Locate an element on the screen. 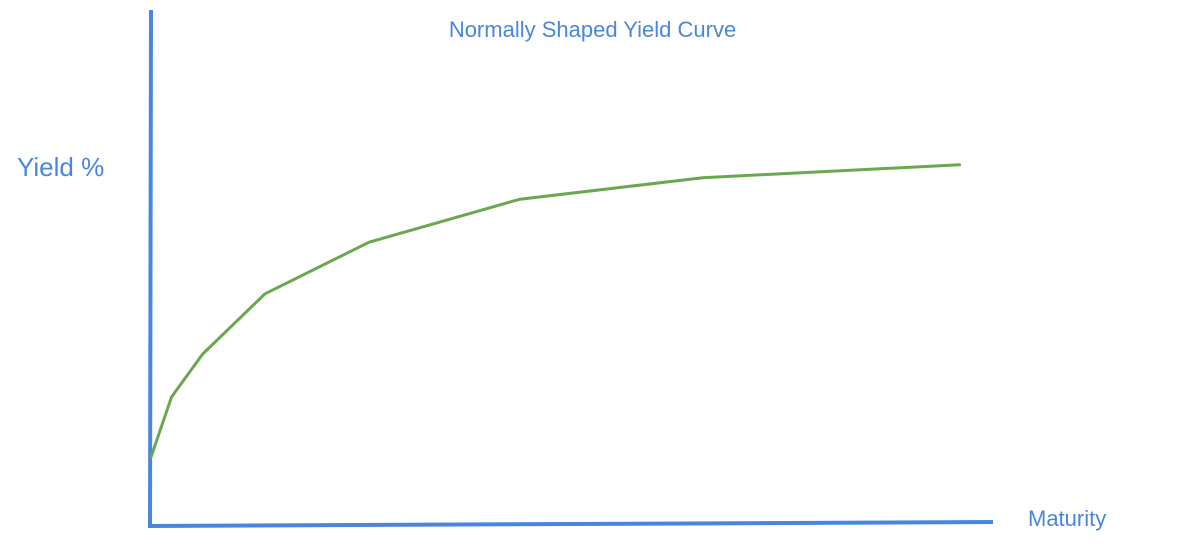 This screenshot has height=551, width=1185. x-axis-line is located at coordinates (570, 524).